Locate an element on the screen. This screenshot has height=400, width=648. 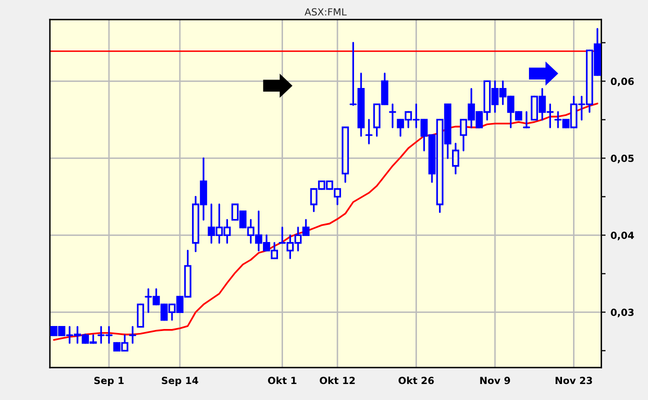
x-tick-label: Nov 9 is located at coordinates (495, 380).